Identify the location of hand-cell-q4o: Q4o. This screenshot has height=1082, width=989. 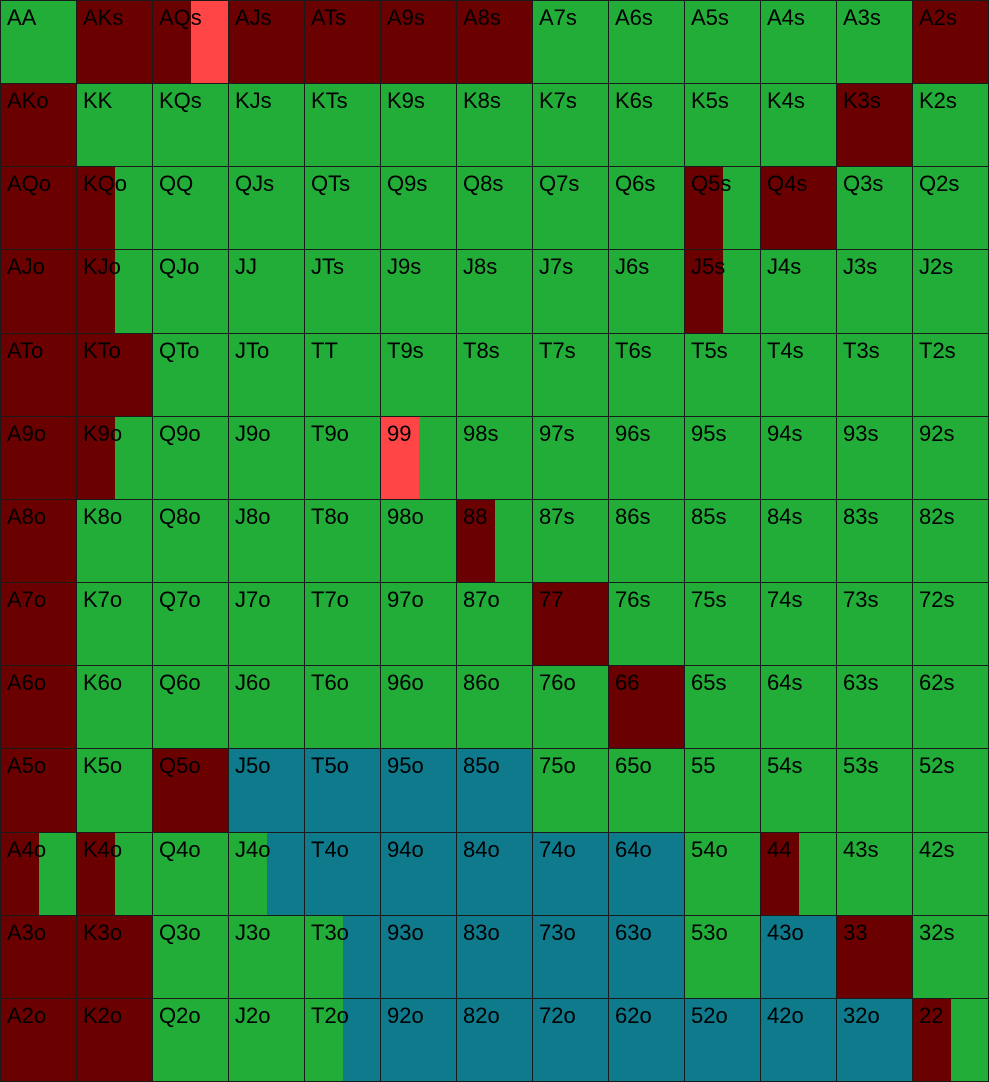
(191, 874).